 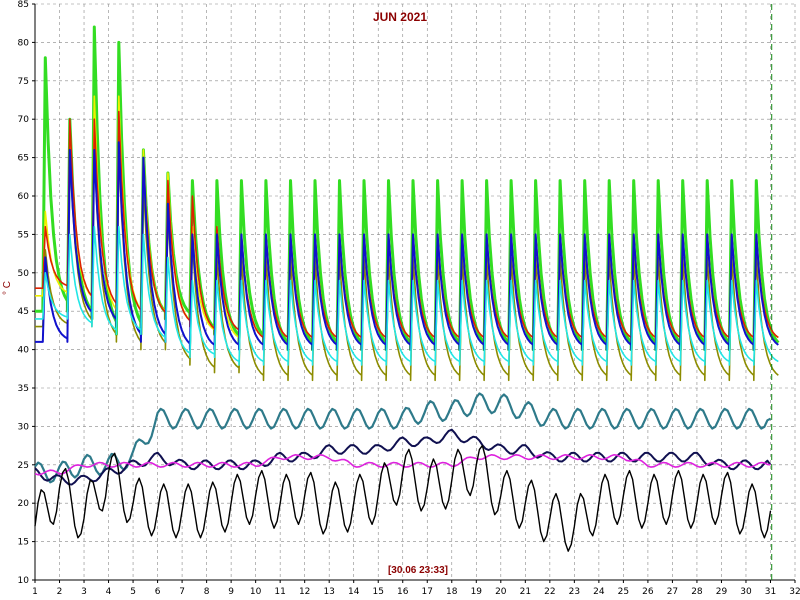 I want to click on chart-title: JUN 2021, so click(x=400, y=17).